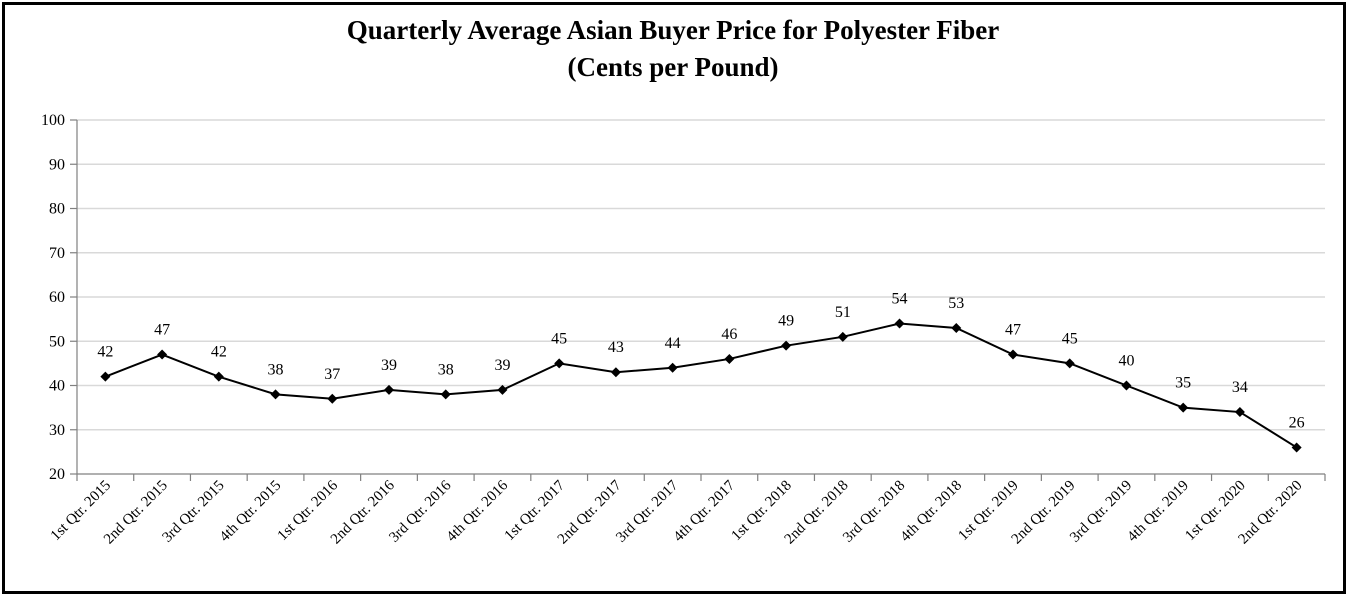 The image size is (1346, 594). What do you see at coordinates (478, 511) in the screenshot?
I see `x-tick-label: 4th Qtr. 2016` at bounding box center [478, 511].